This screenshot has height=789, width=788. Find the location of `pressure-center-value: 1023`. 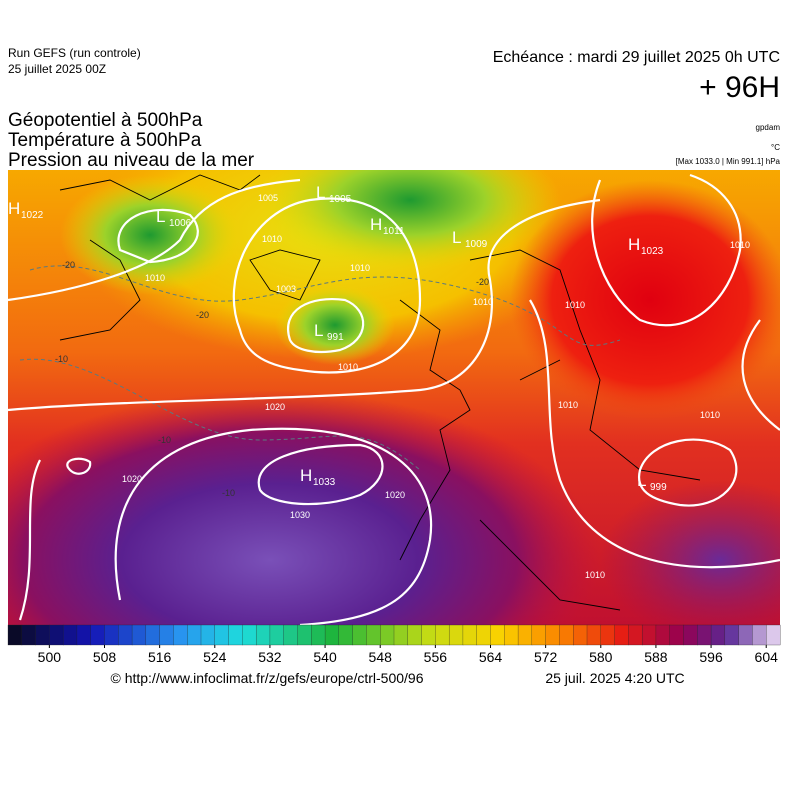

pressure-center-value: 1023 is located at coordinates (652, 251).